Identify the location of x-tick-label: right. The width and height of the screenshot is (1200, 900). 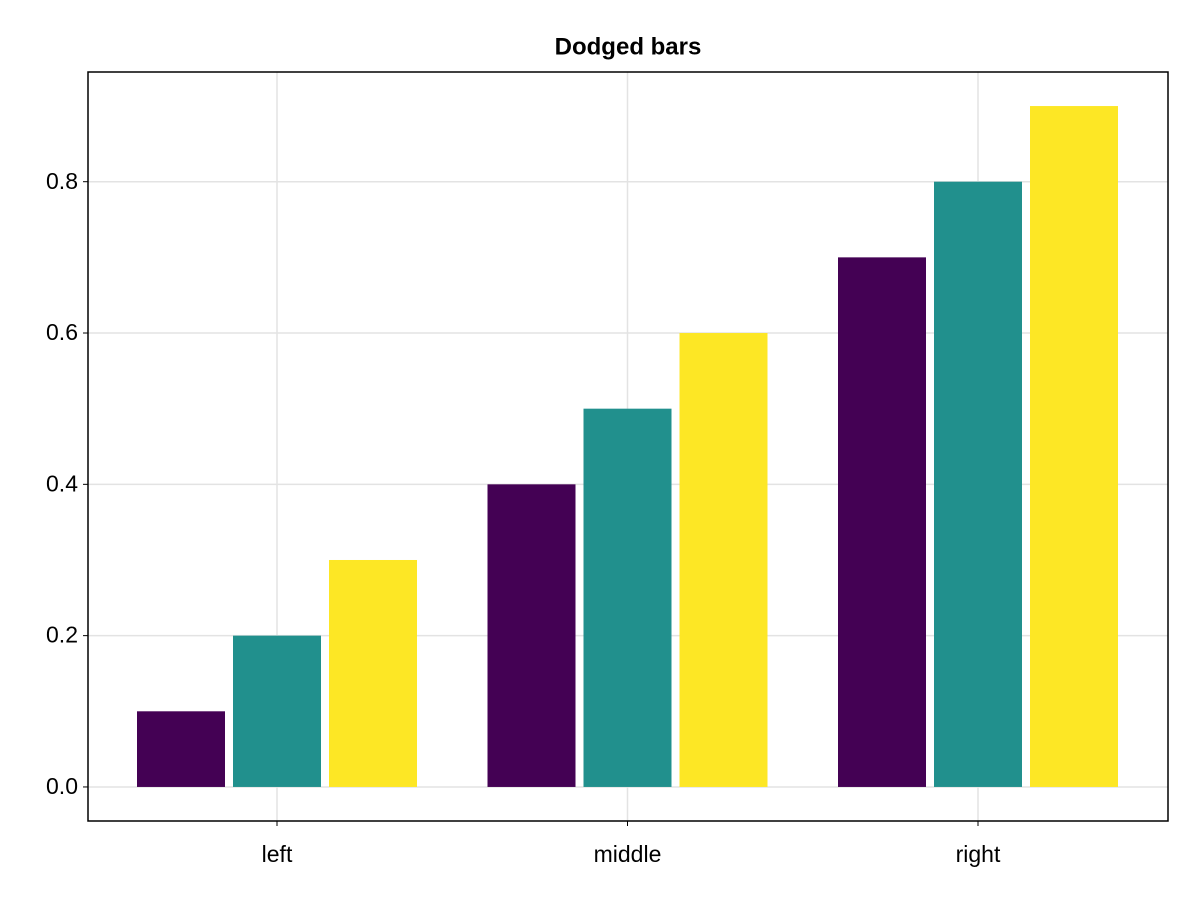
(978, 854).